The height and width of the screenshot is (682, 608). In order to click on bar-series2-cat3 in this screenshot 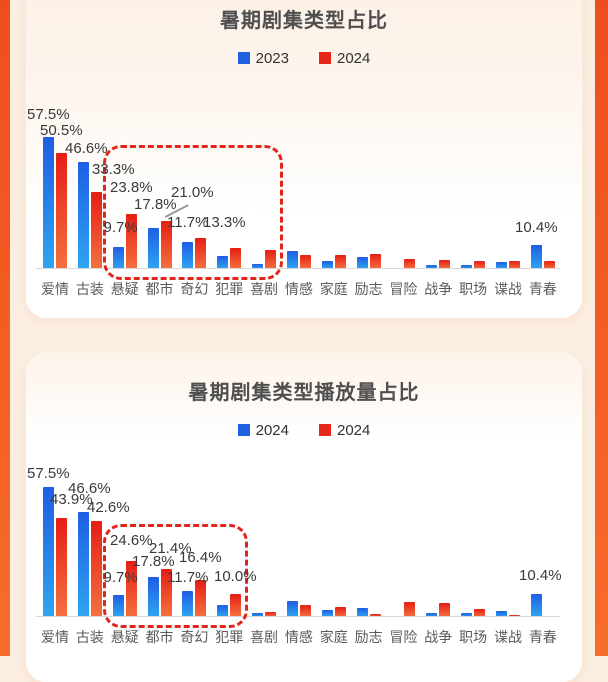, I will do `click(131, 589)`.